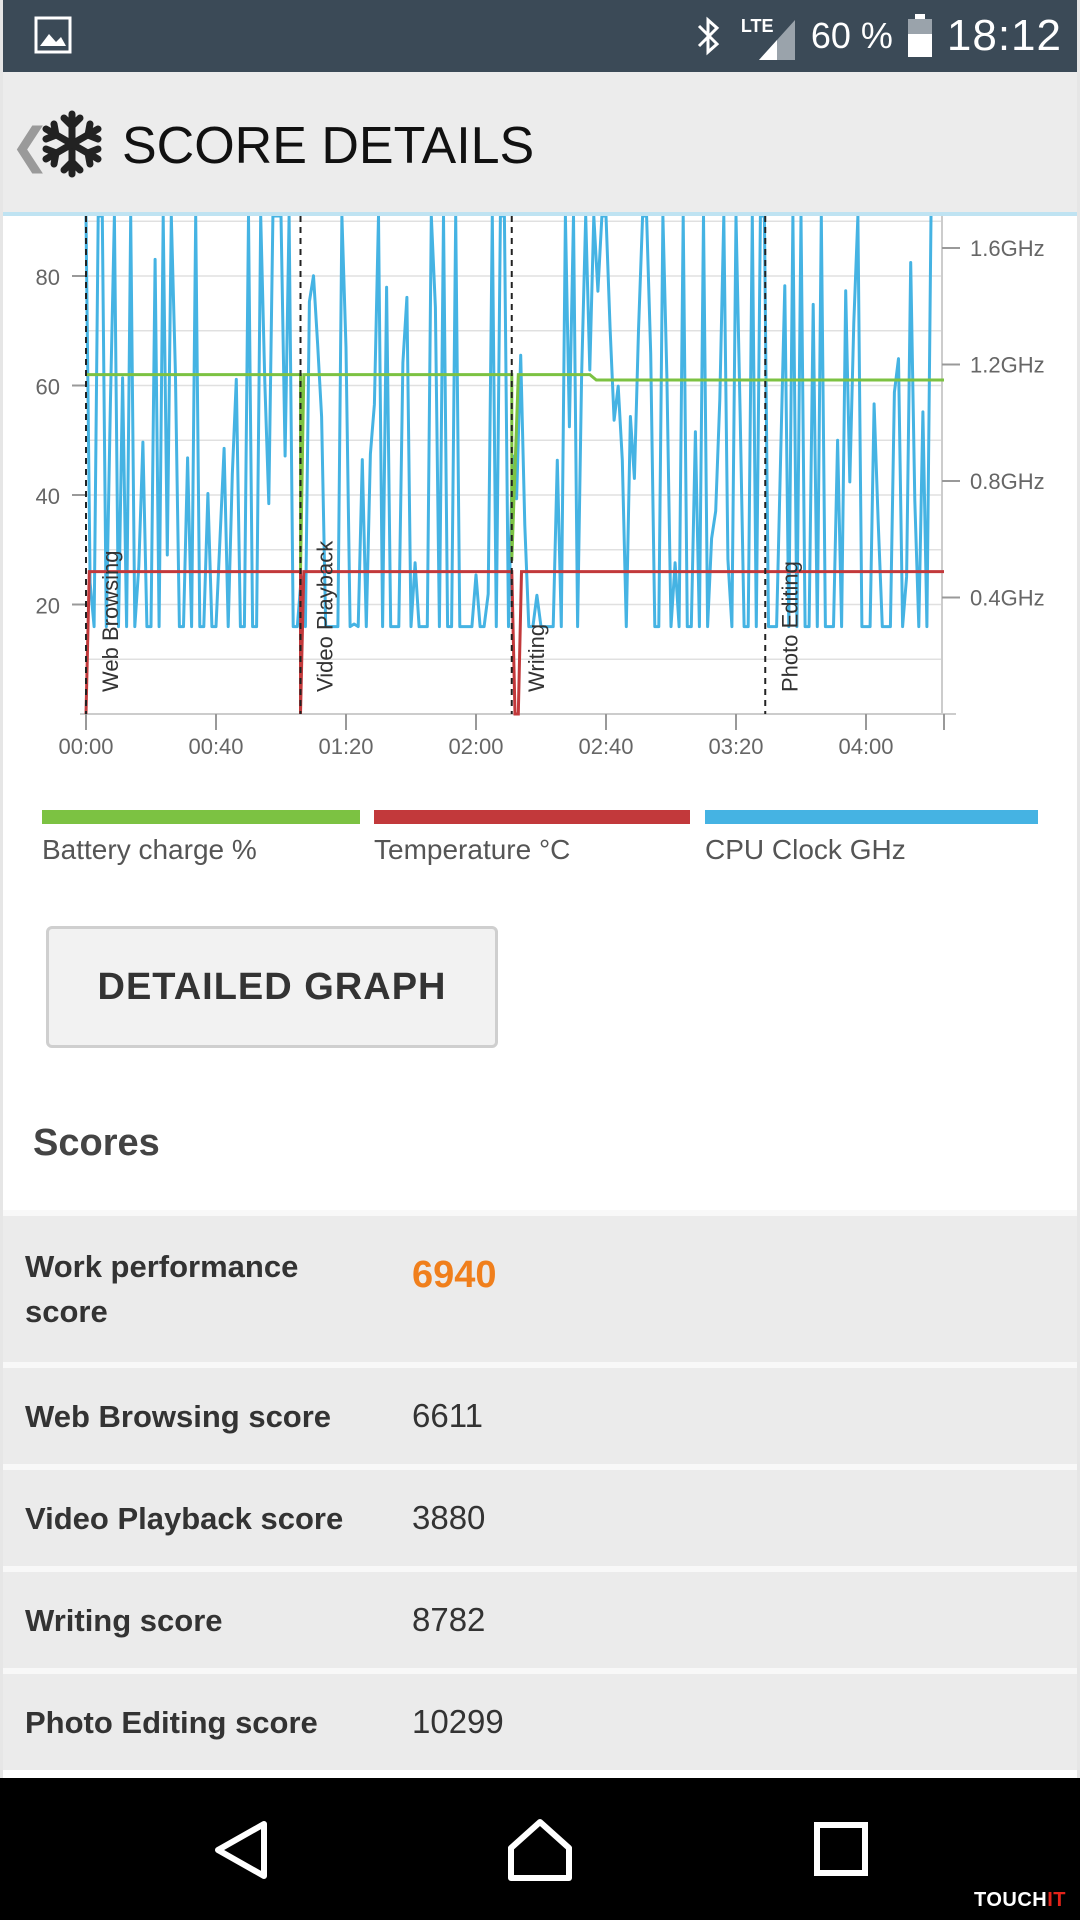  Describe the element at coordinates (149, 849) in the screenshot. I see `legend-label-battery: Battery charge %` at that location.